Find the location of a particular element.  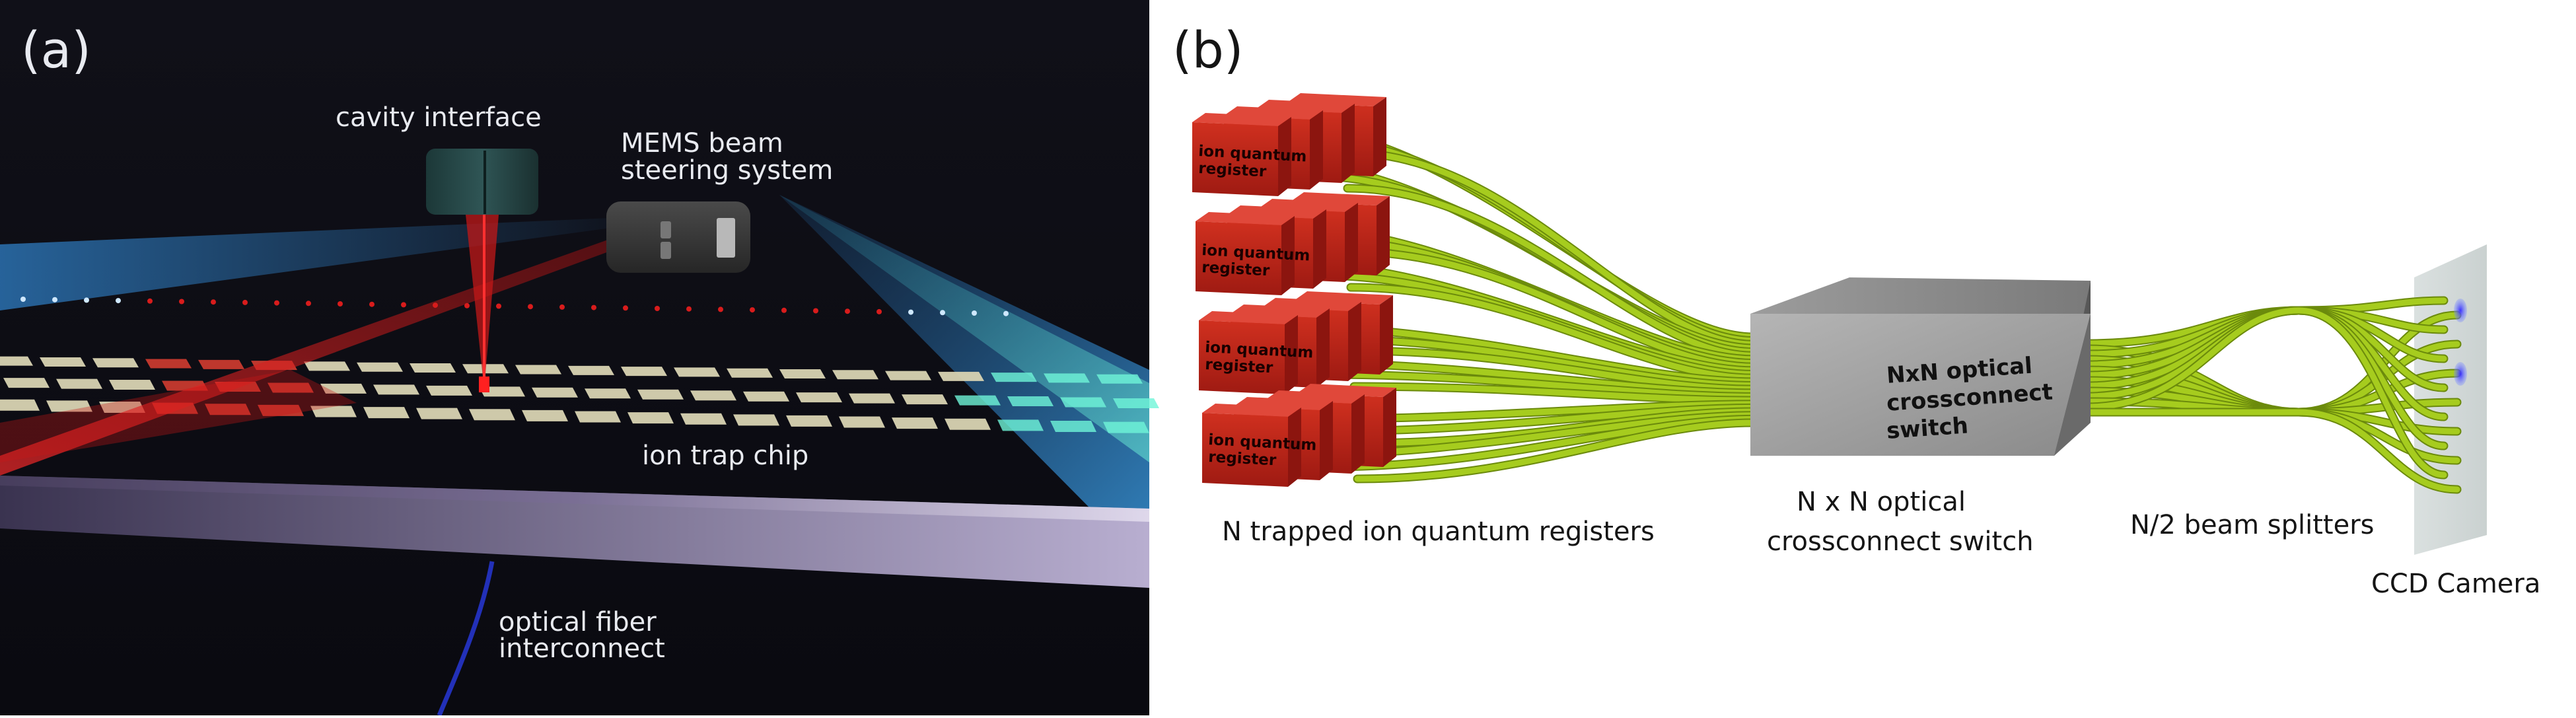

crossconnect-switch-box is located at coordinates (1921, 366).